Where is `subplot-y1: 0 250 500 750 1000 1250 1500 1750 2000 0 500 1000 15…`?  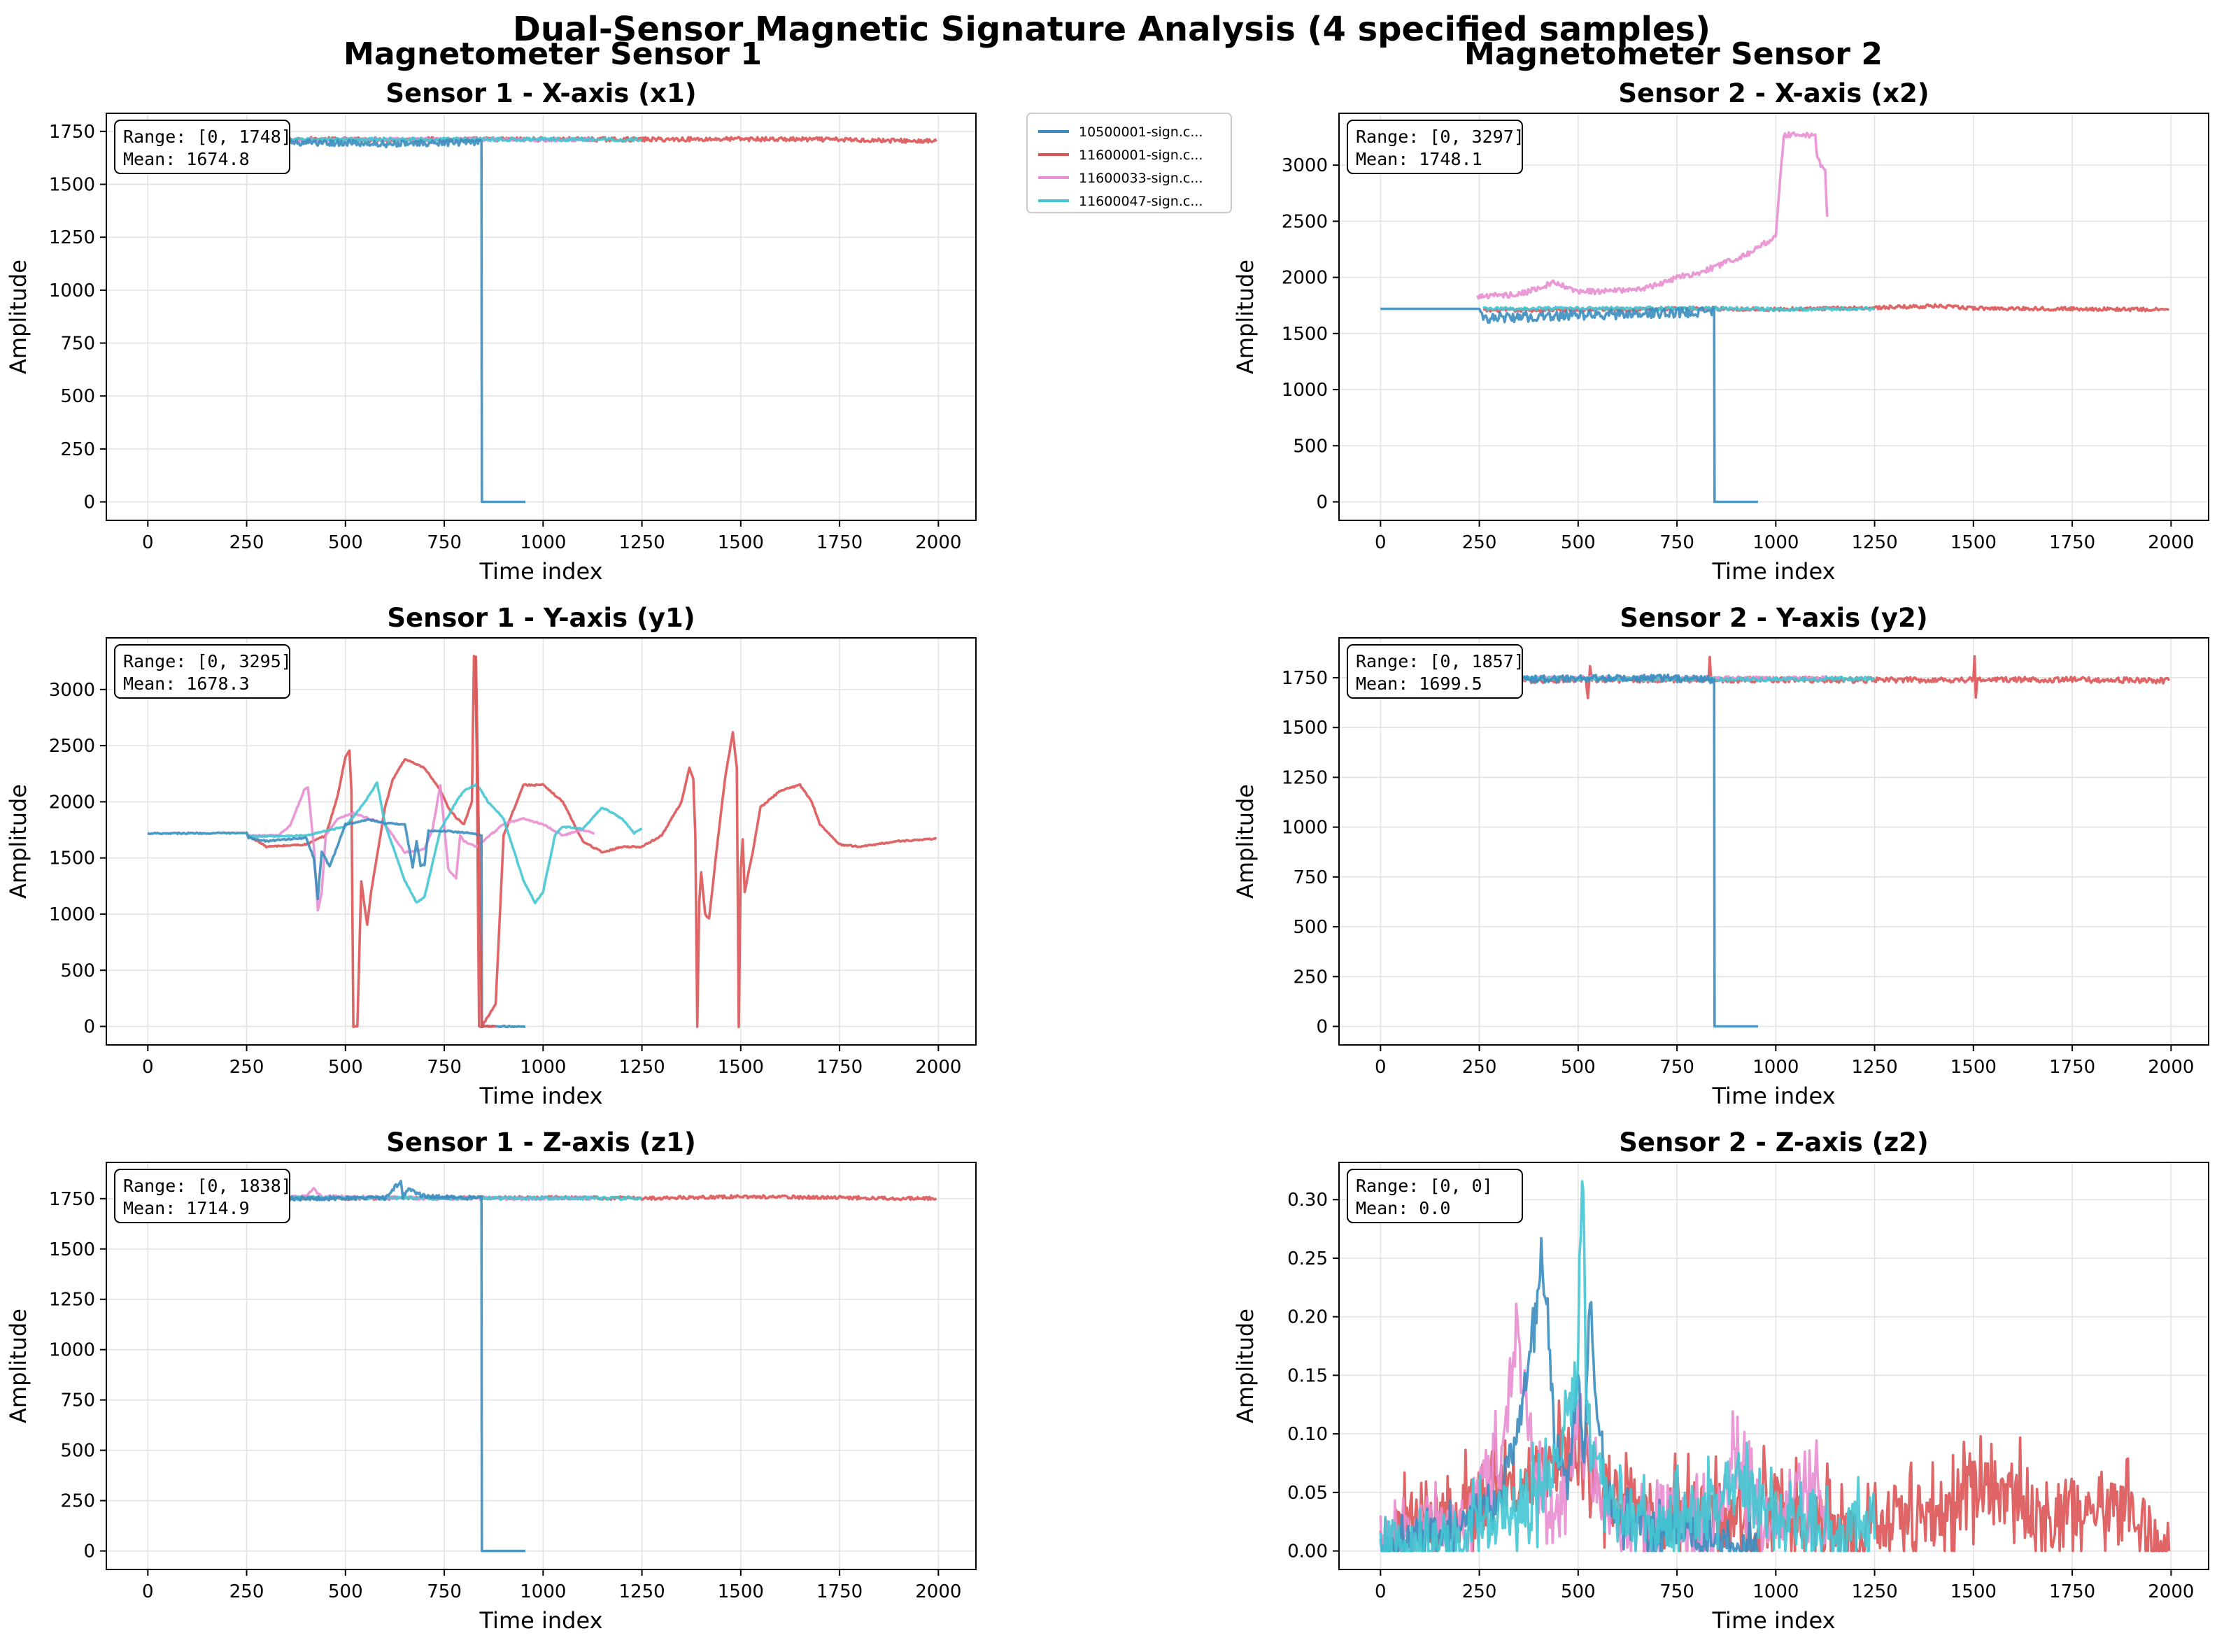
subplot-y1: 0 250 500 750 1000 1250 1500 1750 2000 0 500 1000 15… is located at coordinates (491, 856).